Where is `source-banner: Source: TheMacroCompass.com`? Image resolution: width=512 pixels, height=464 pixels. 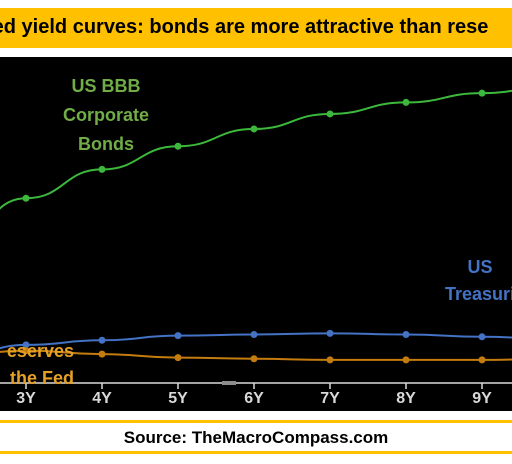
source-banner: Source: TheMacroCompass.com is located at coordinates (256, 437).